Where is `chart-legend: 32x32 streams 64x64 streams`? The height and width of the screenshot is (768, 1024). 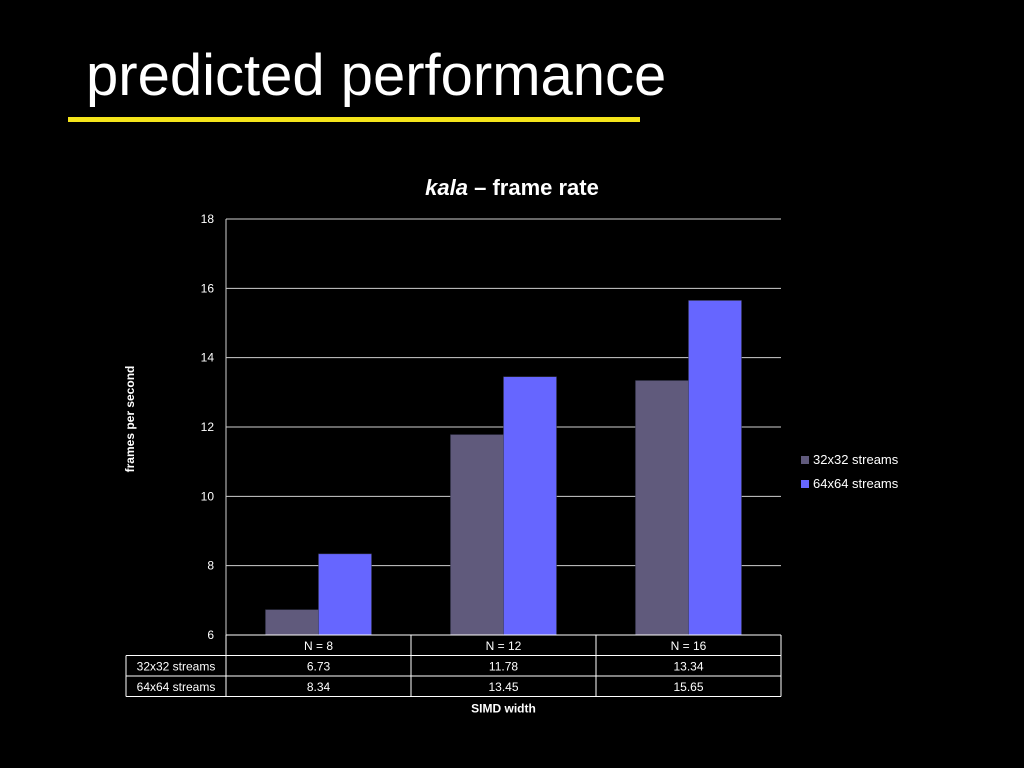 chart-legend: 32x32 streams 64x64 streams is located at coordinates (849, 472).